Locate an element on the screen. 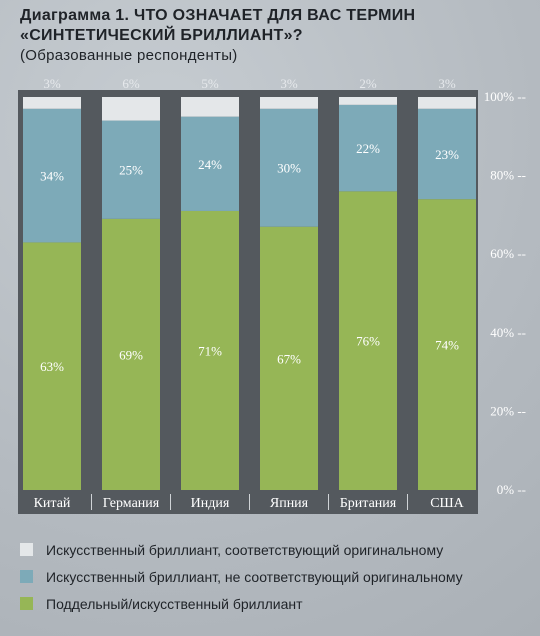  data-label: 67% is located at coordinates (289, 358).